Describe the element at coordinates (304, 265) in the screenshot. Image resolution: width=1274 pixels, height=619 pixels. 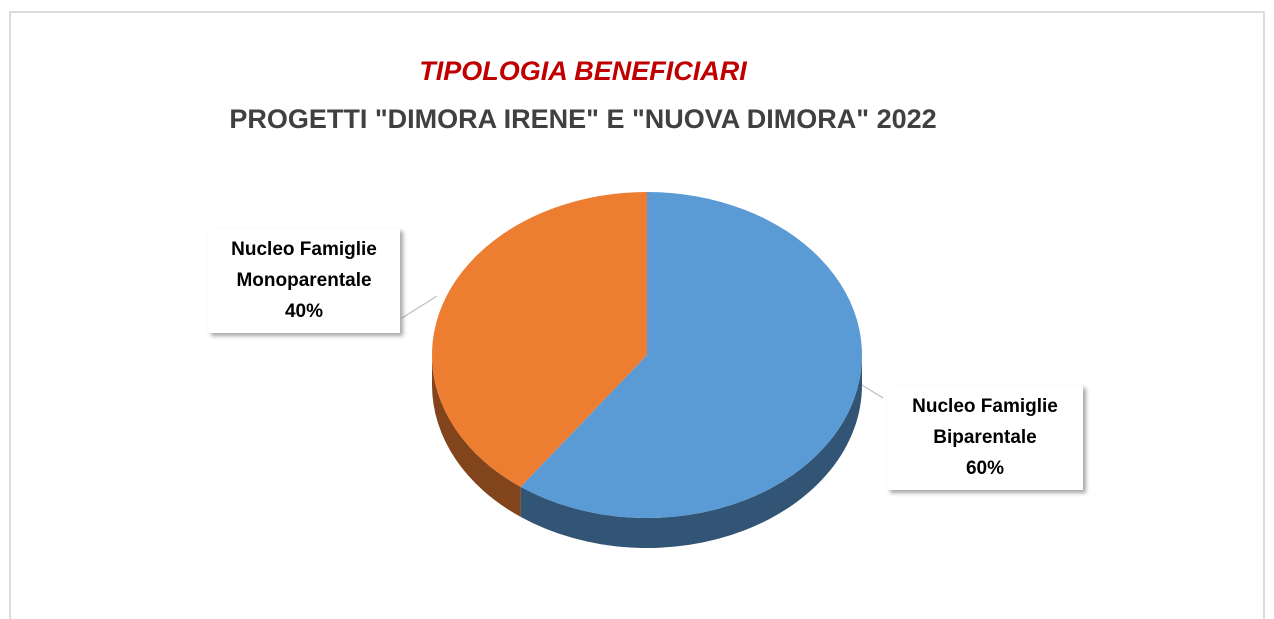
I see `category-label: Nucleo Famiglie Monoparentale` at that location.